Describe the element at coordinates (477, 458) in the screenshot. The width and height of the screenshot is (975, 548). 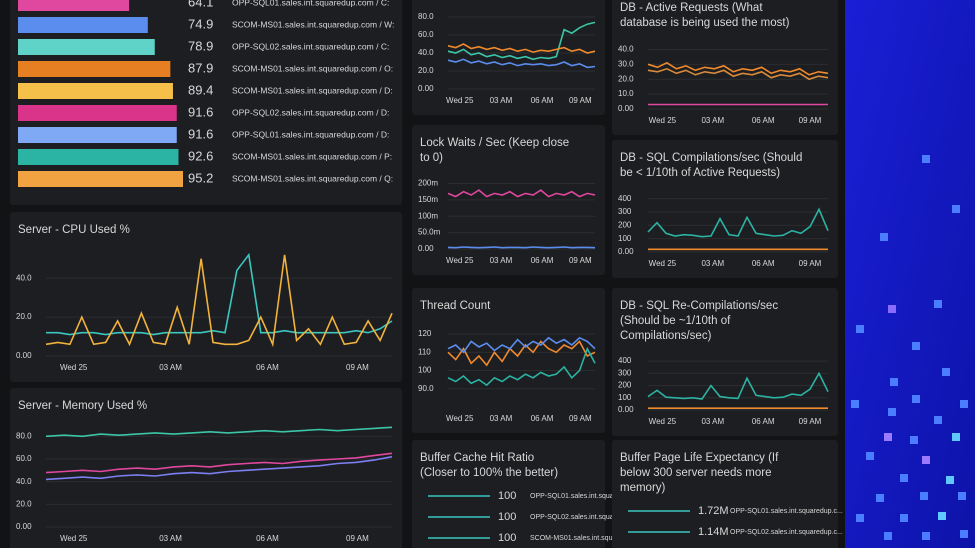
I see `title-line: Buffer Cache Hit Ratio` at that location.